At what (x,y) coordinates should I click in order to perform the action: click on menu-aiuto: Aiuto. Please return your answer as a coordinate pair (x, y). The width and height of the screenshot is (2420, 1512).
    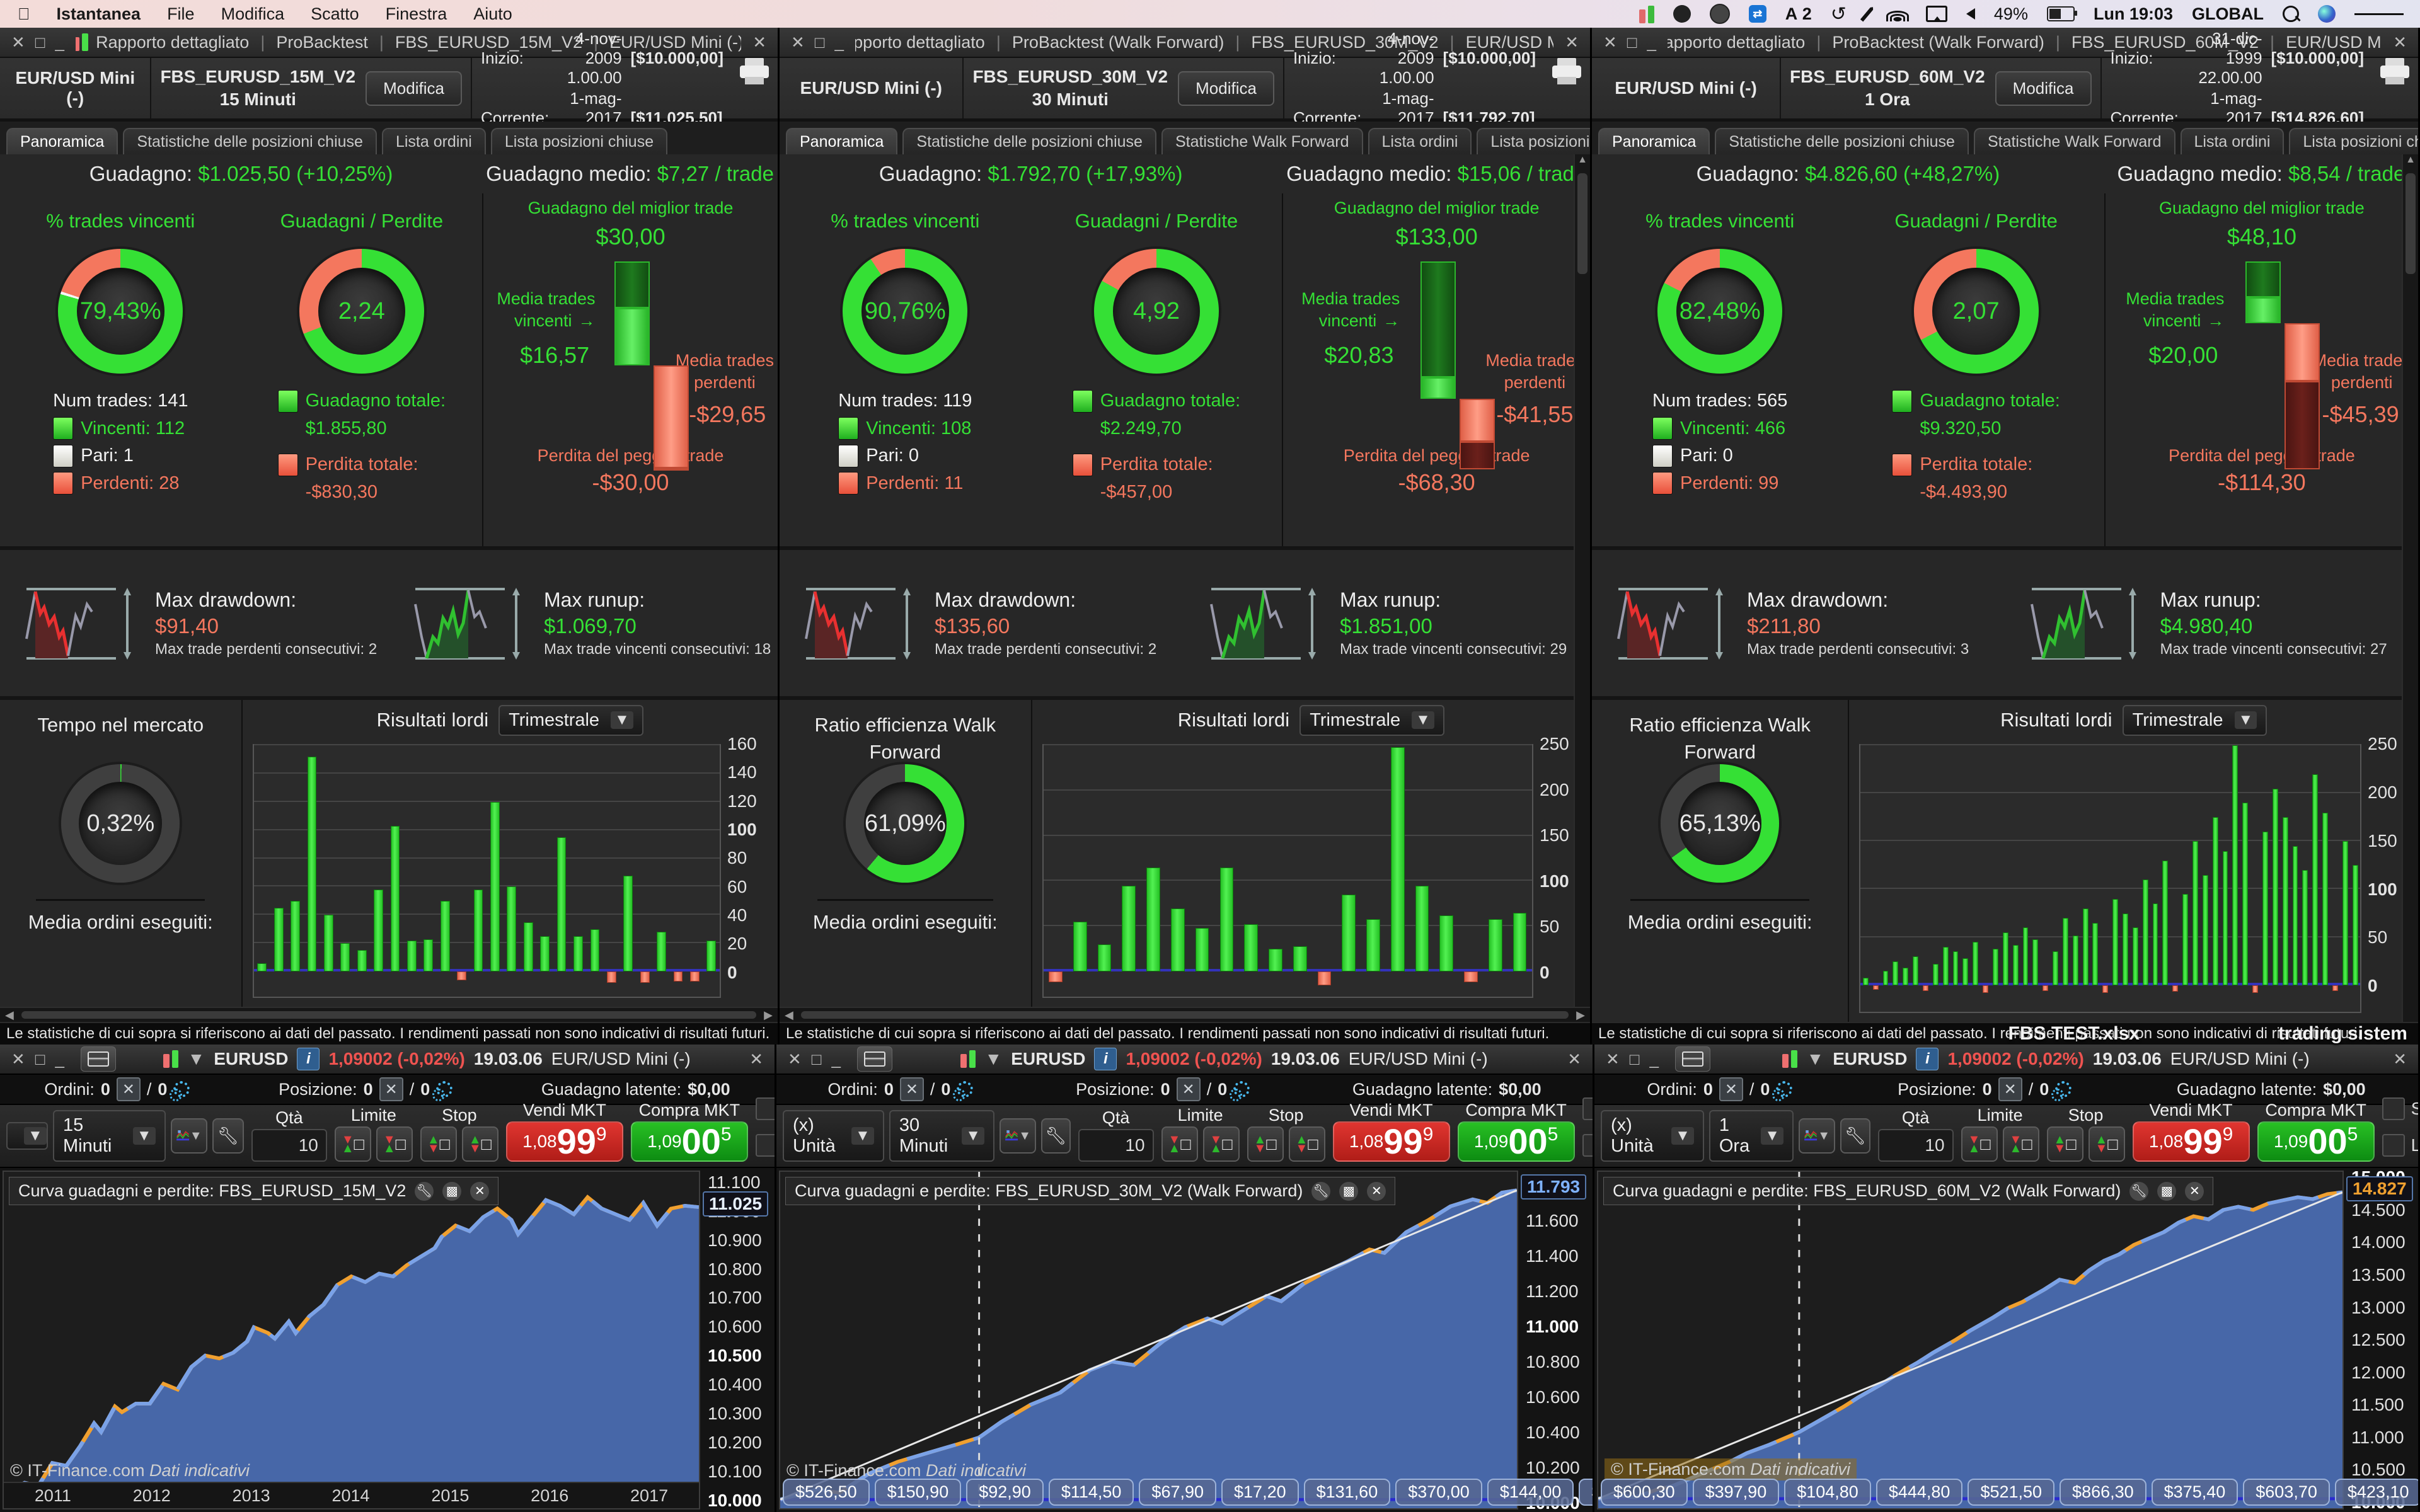
    Looking at the image, I should click on (487, 13).